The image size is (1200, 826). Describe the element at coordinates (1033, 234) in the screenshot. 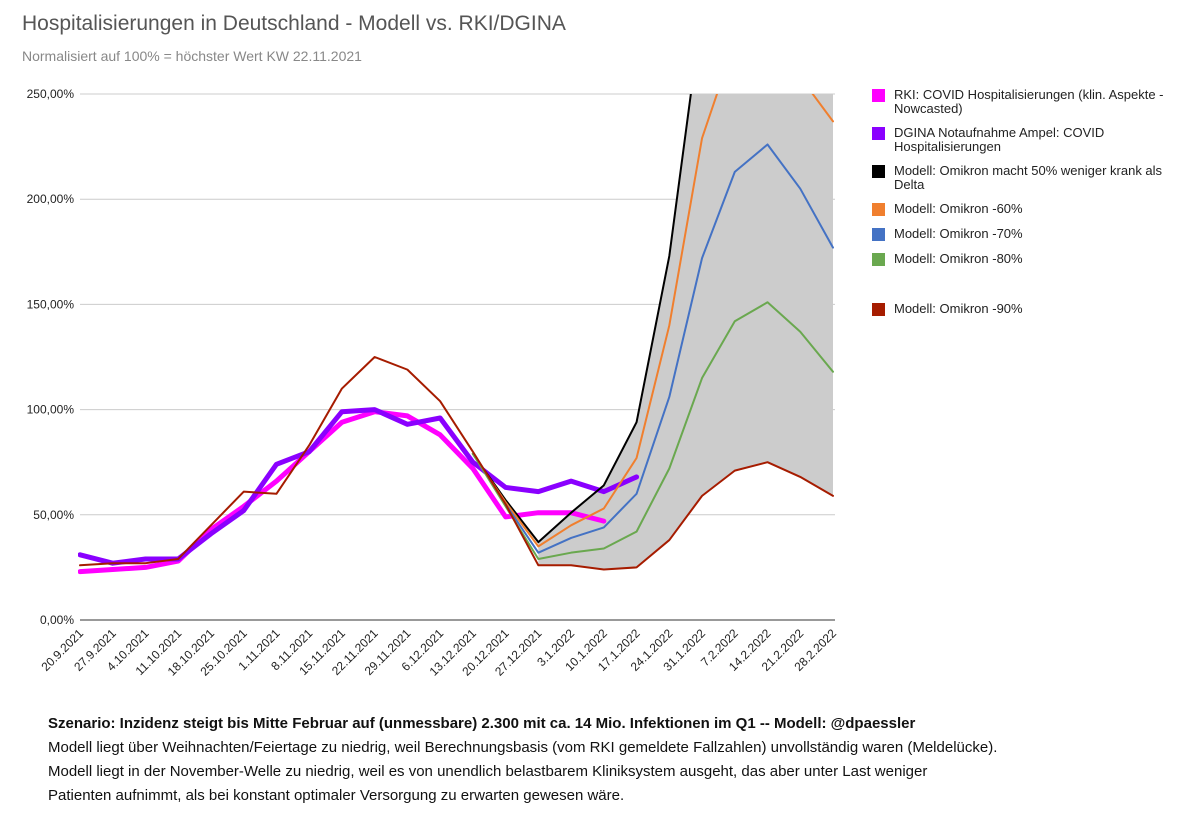

I see `legend-item: Modell: Omikron -70%` at that location.